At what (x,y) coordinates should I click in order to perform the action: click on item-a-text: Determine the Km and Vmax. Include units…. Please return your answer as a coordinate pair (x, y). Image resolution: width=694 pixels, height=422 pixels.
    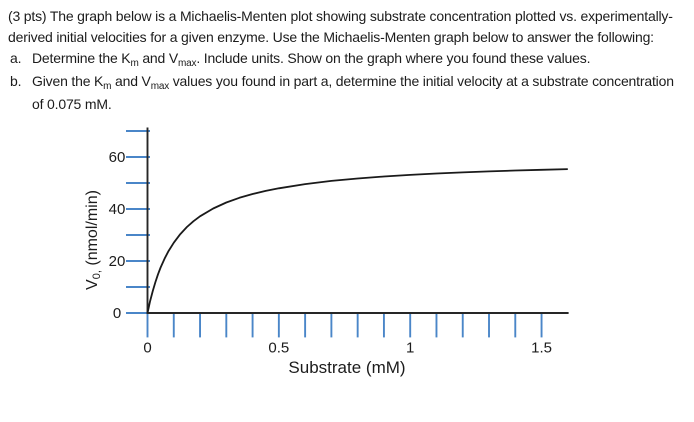
    Looking at the image, I should click on (311, 59).